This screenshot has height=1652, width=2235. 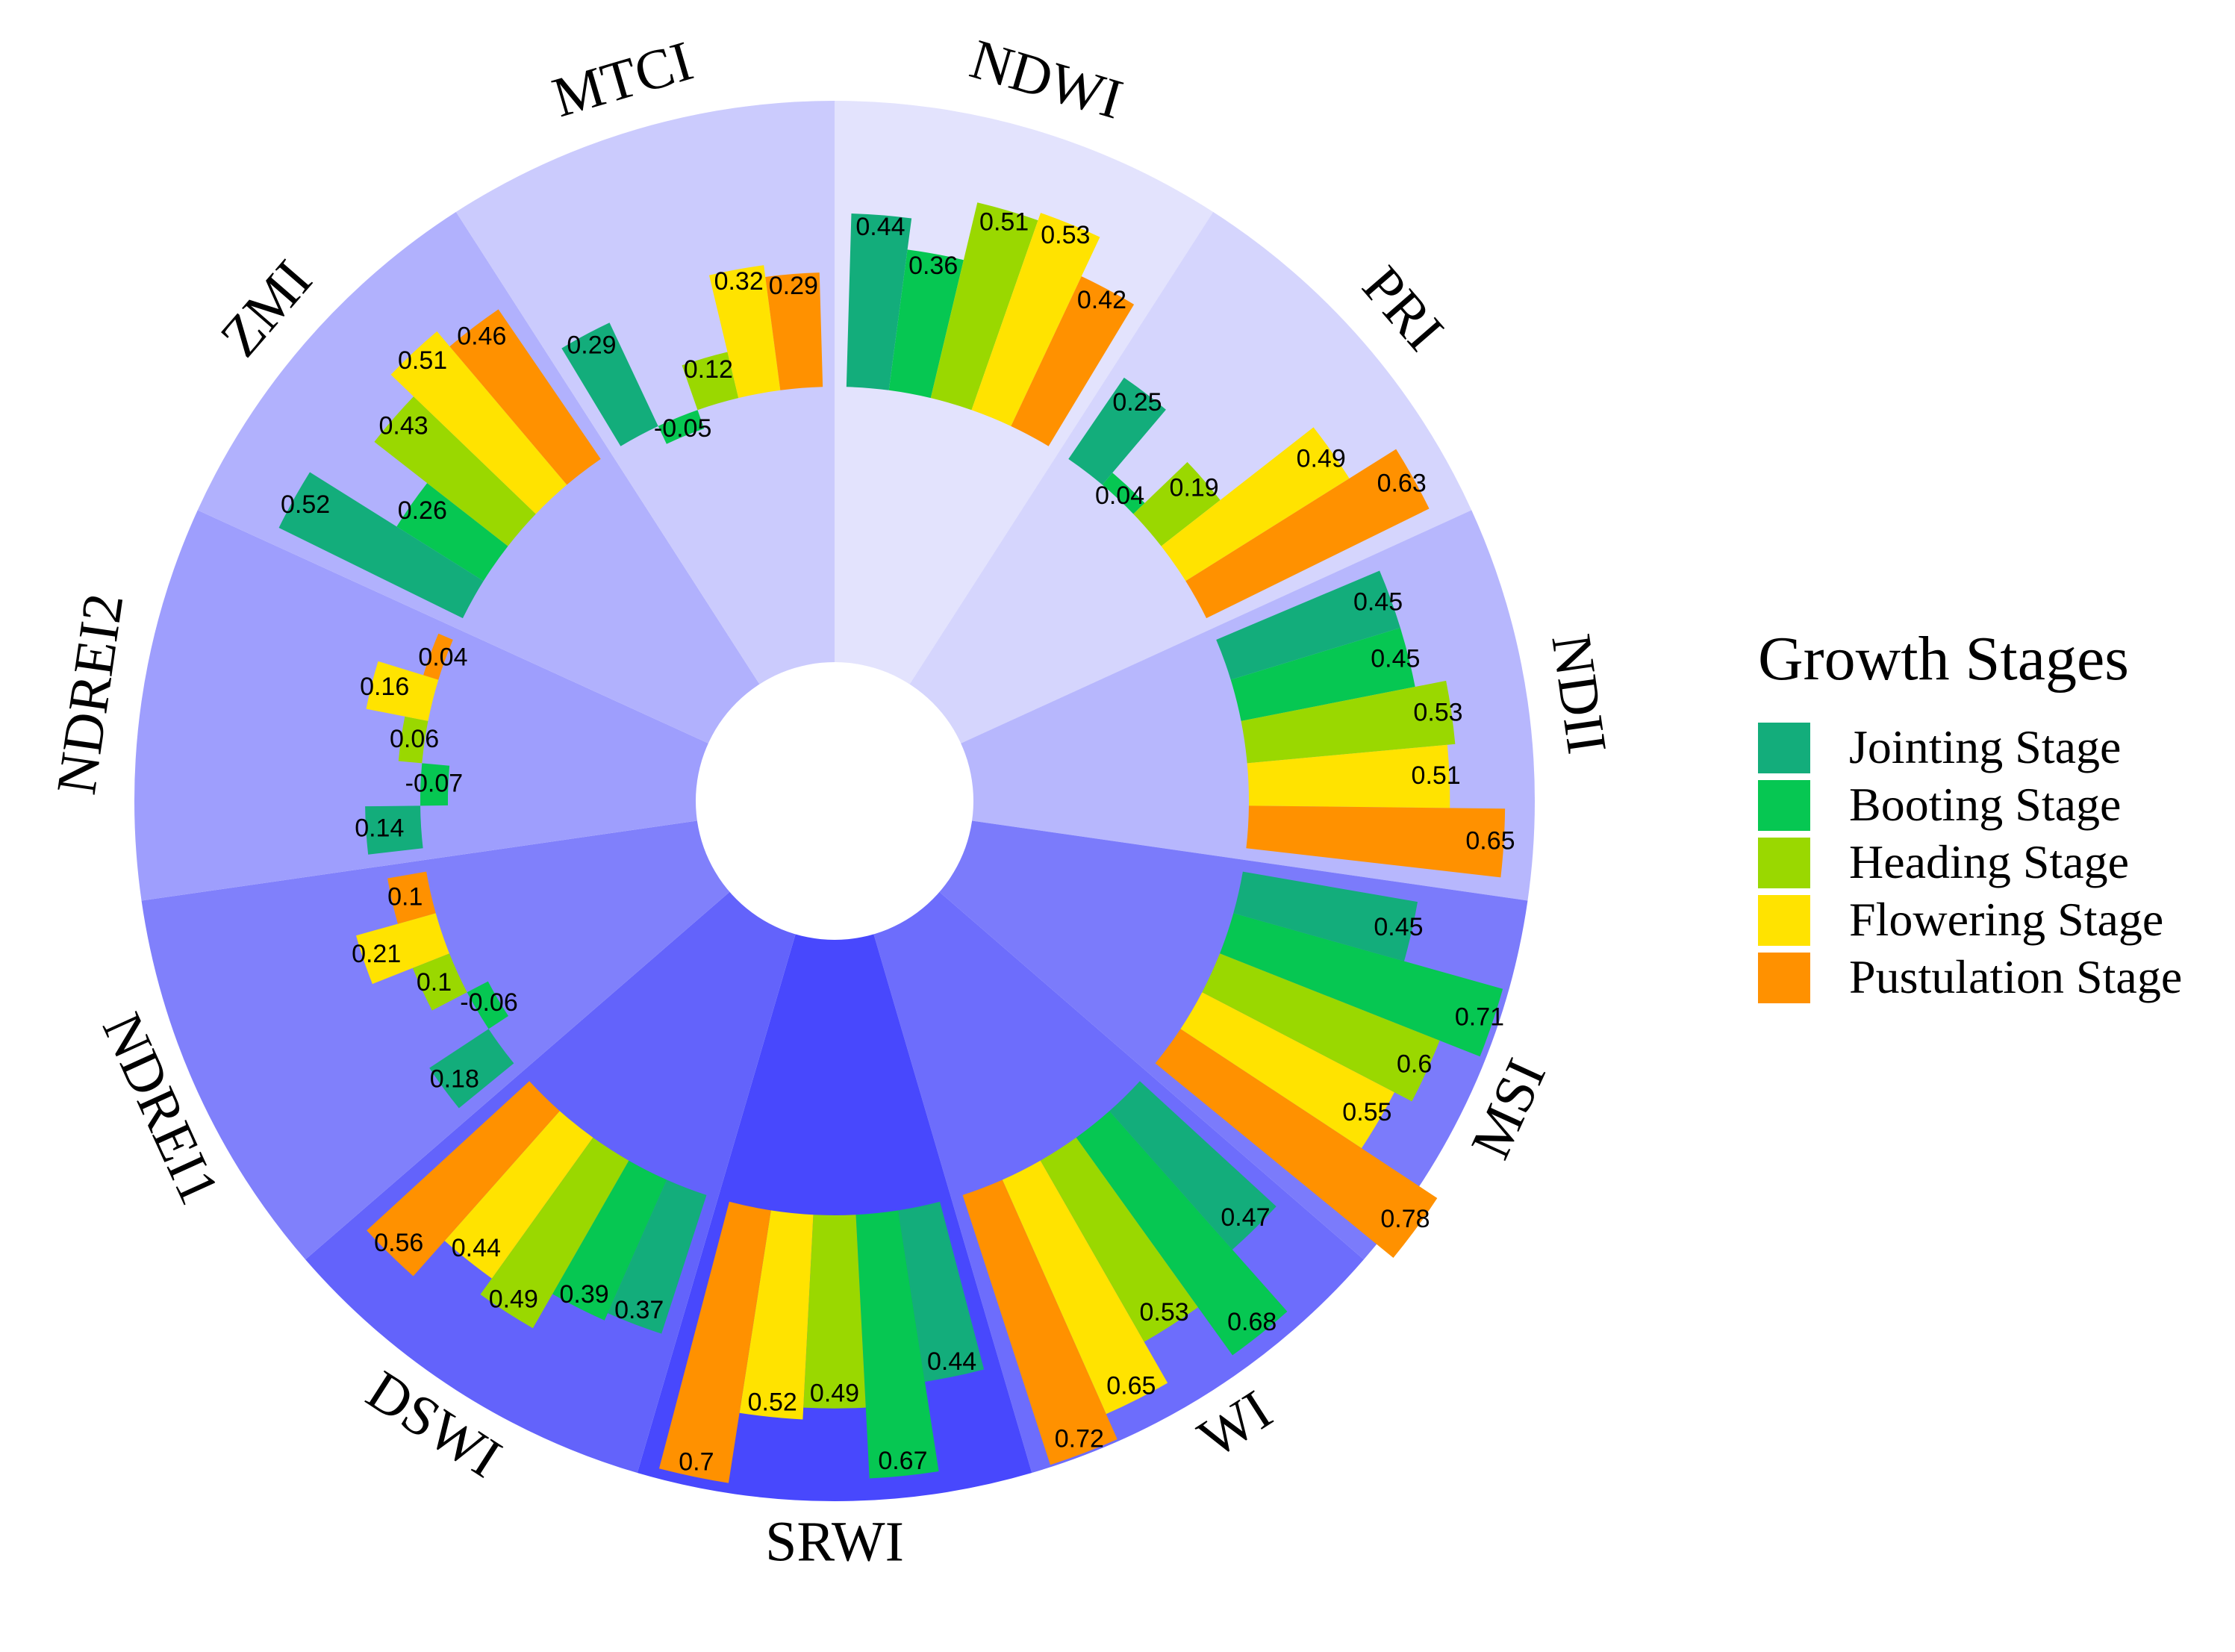 I want to click on bar-ndii-jointing-stage, so click(x=1308, y=625).